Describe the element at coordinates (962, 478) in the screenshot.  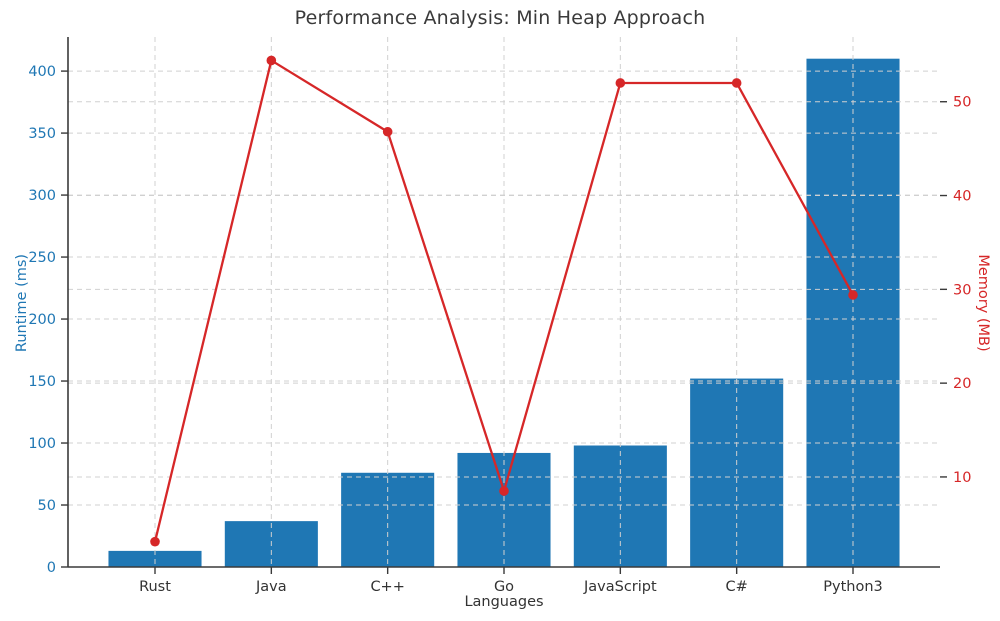
I see `right-tick-label: 10` at that location.